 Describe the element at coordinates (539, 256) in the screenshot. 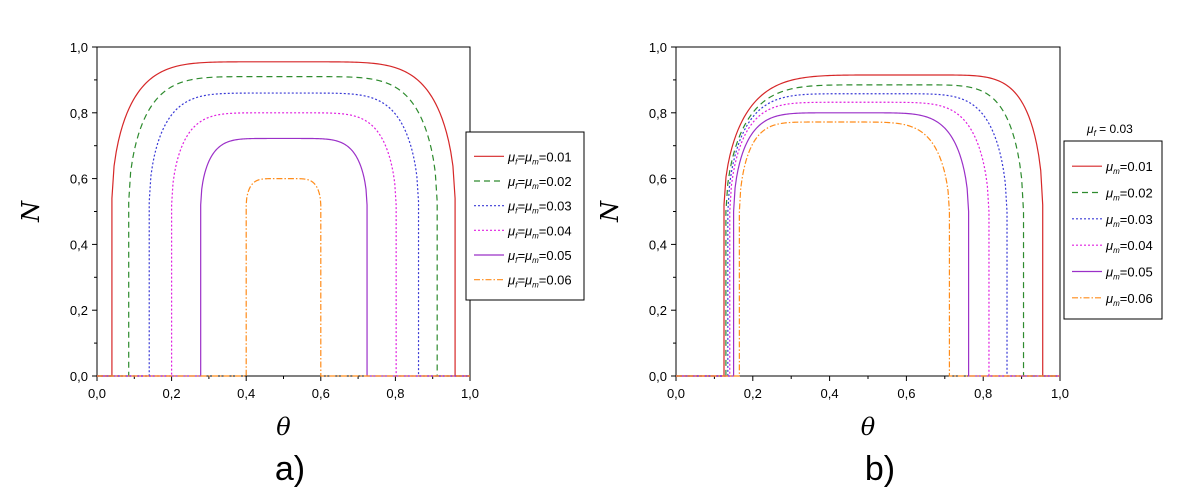

I see `legend-entry: μf=μm=0.05` at that location.